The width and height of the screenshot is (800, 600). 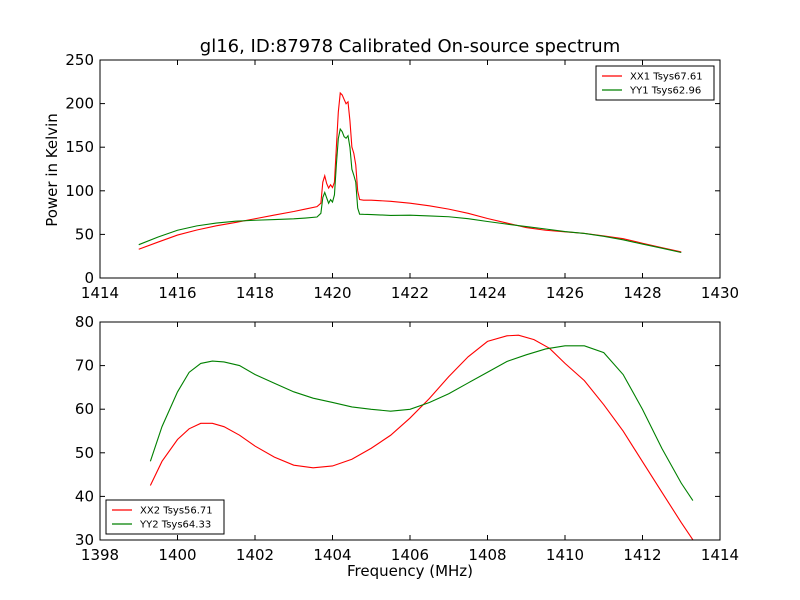 What do you see at coordinates (720, 555) in the screenshot?
I see `bottom-x-tick-label: 1414` at bounding box center [720, 555].